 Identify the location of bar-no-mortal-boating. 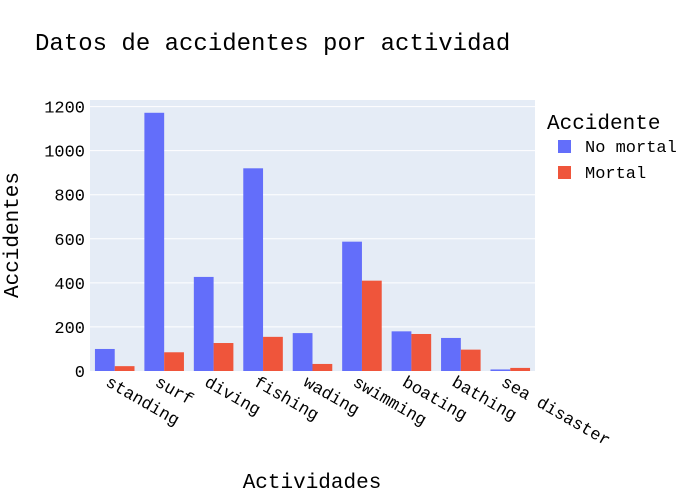
(401, 351).